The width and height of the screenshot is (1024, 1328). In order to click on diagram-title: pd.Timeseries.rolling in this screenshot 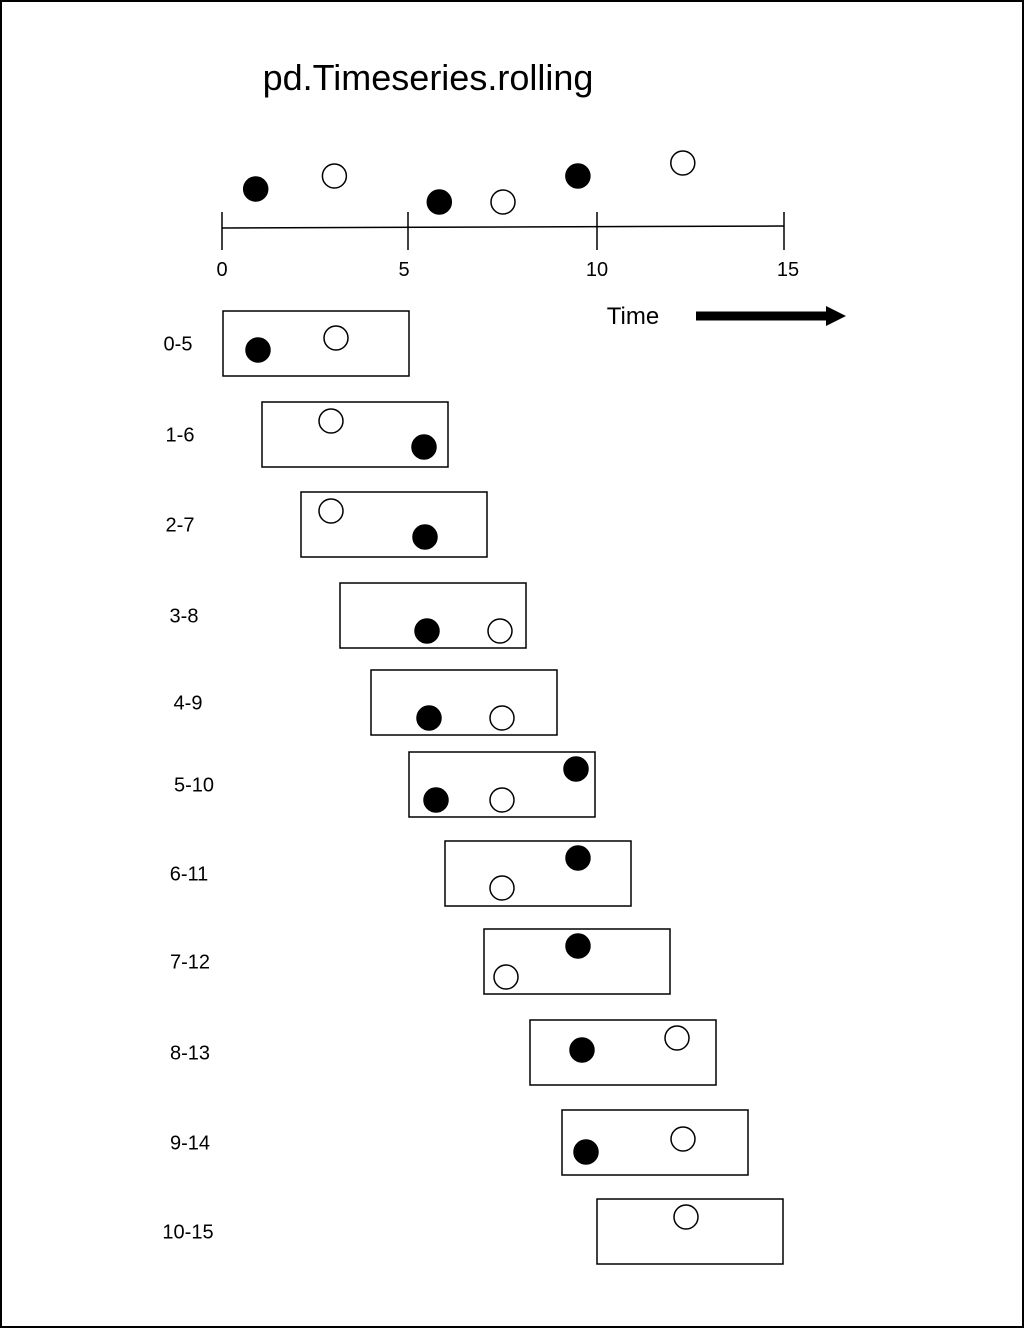, I will do `click(428, 77)`.